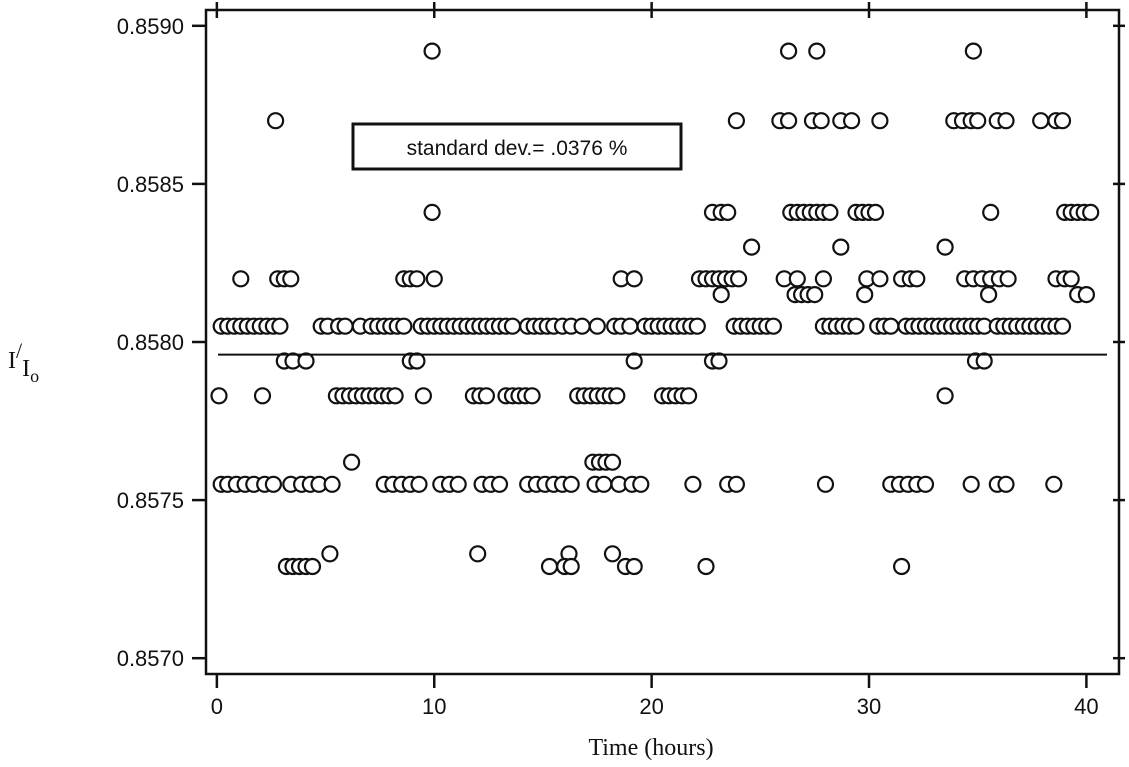  What do you see at coordinates (650, 748) in the screenshot?
I see `x-axis-label: Time (hours)` at bounding box center [650, 748].